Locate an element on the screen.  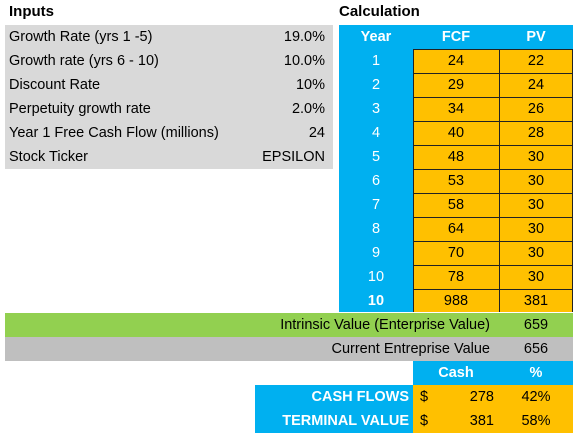
fcf-cell: 29 is located at coordinates (456, 85).